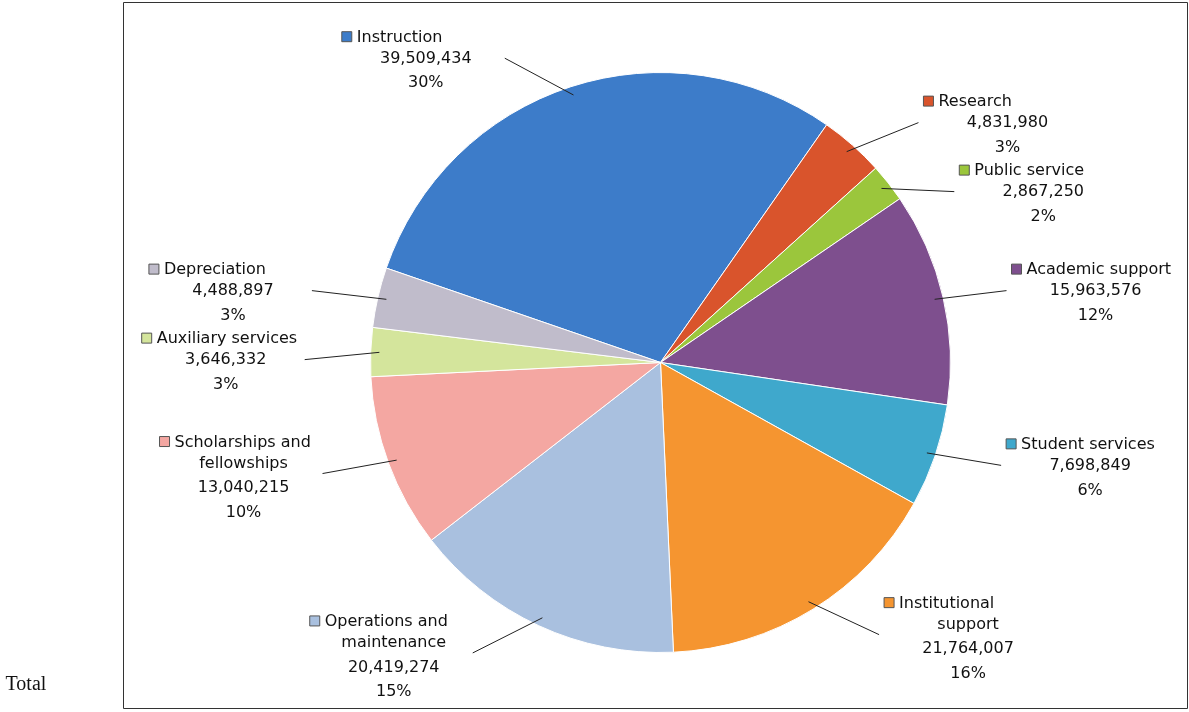  Describe the element at coordinates (26, 682) in the screenshot. I see `text: Total` at that location.